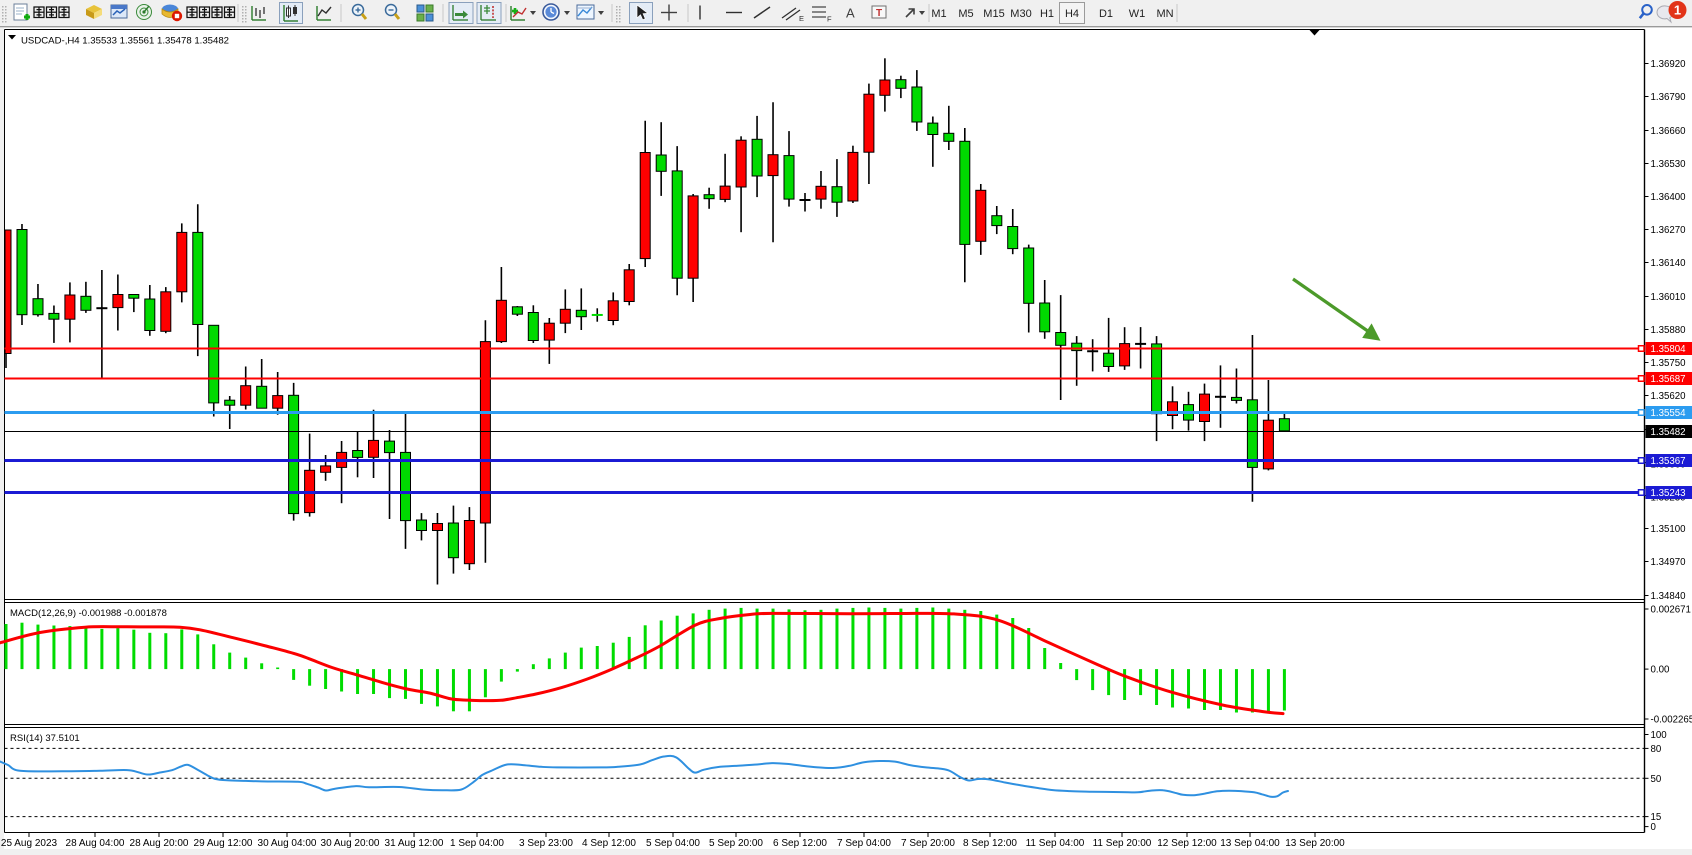 This screenshot has height=855, width=1692. What do you see at coordinates (673, 843) in the screenshot?
I see `svg-text: 5 Sep 04:00` at bounding box center [673, 843].